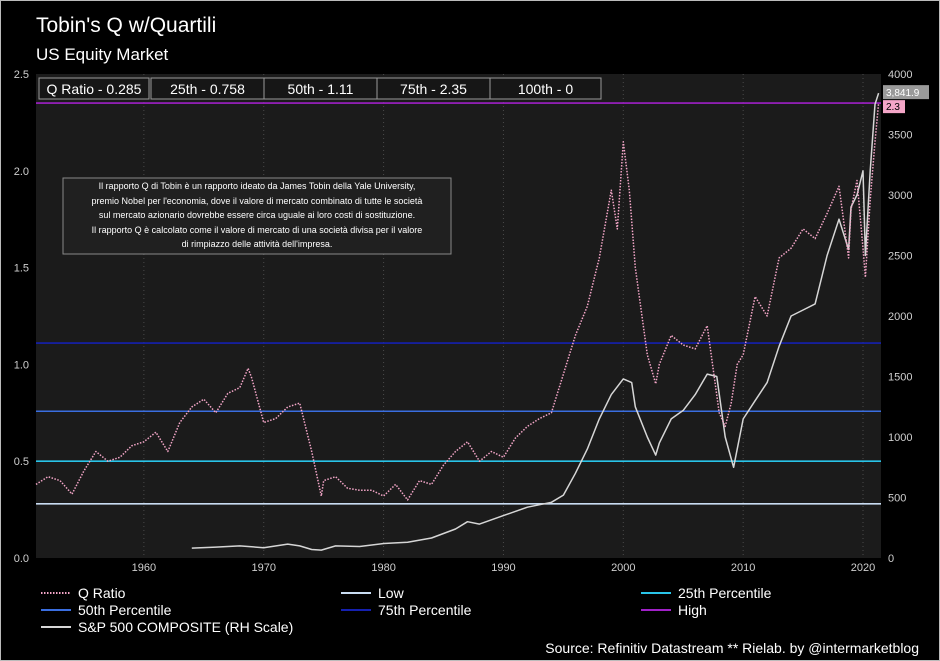 The width and height of the screenshot is (940, 661). Describe the element at coordinates (21, 365) in the screenshot. I see `y-left-tick-label: 1.0` at that location.